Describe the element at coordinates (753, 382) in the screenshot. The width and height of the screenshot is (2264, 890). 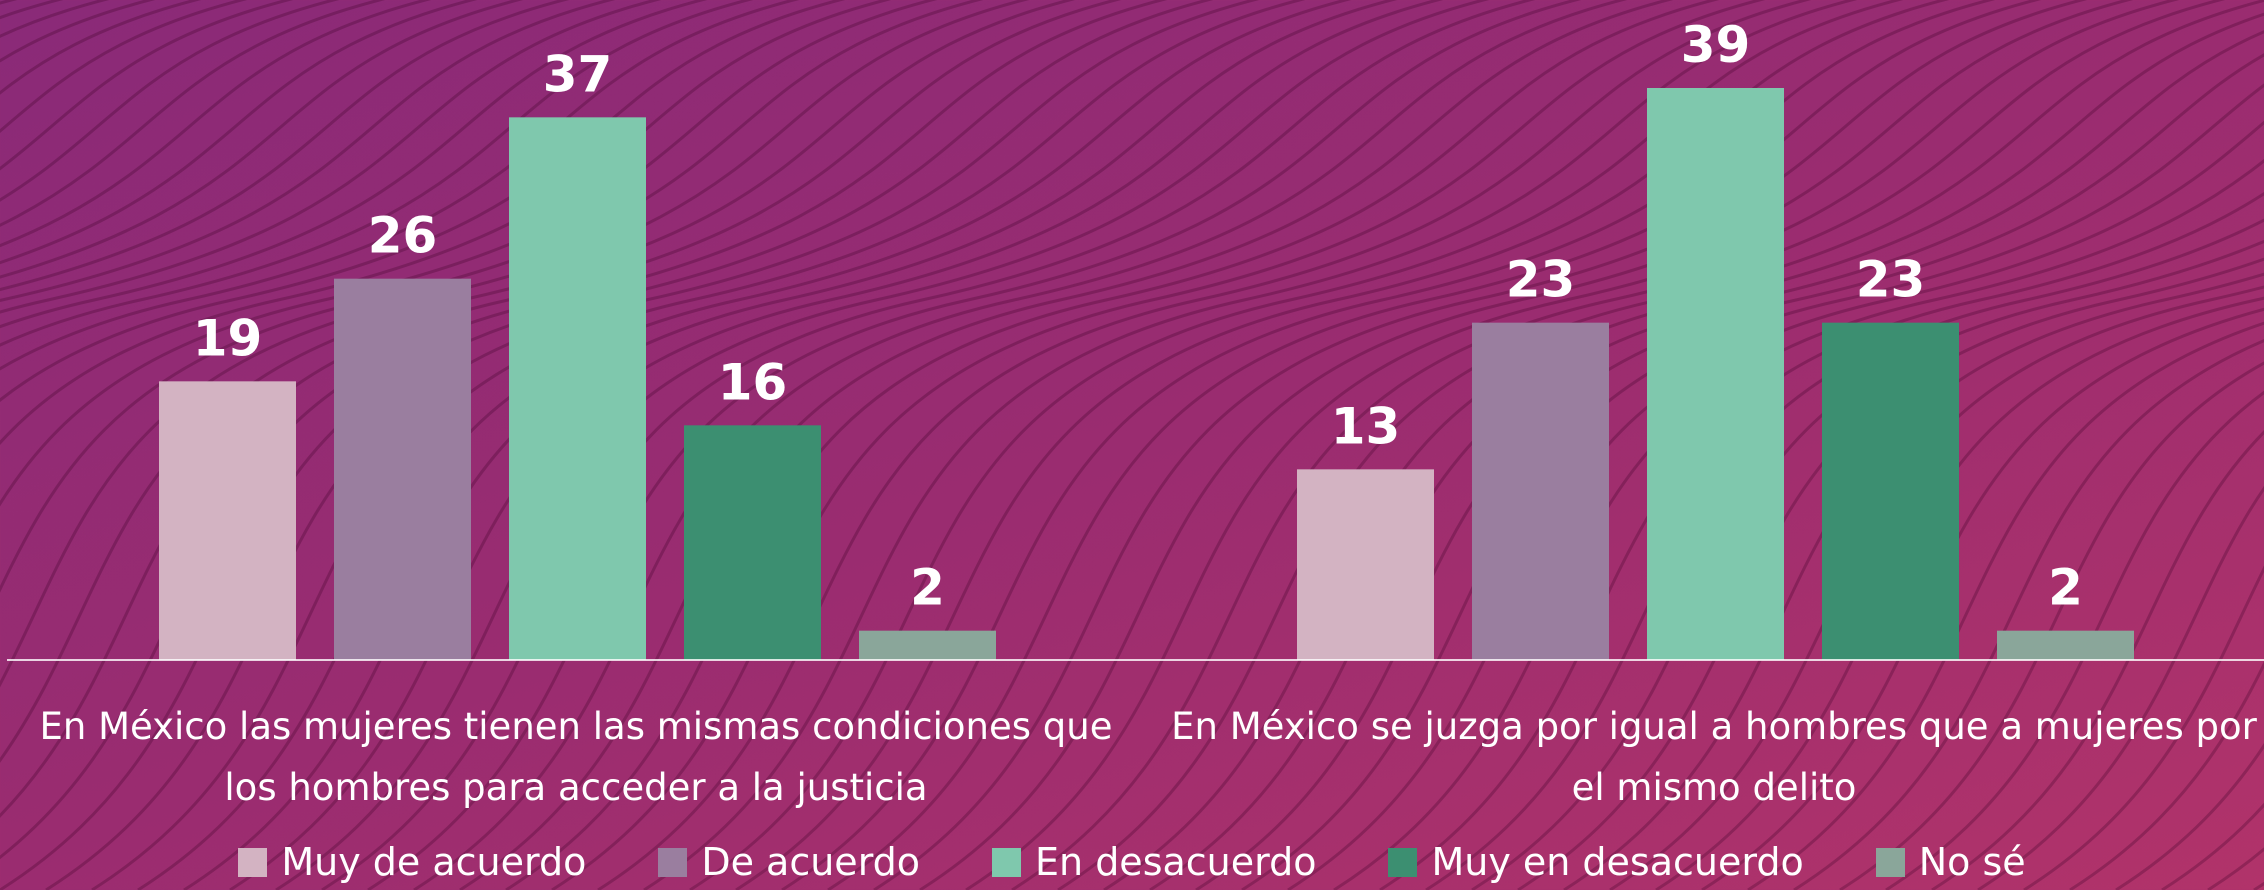
I see `value-label: 16` at that location.